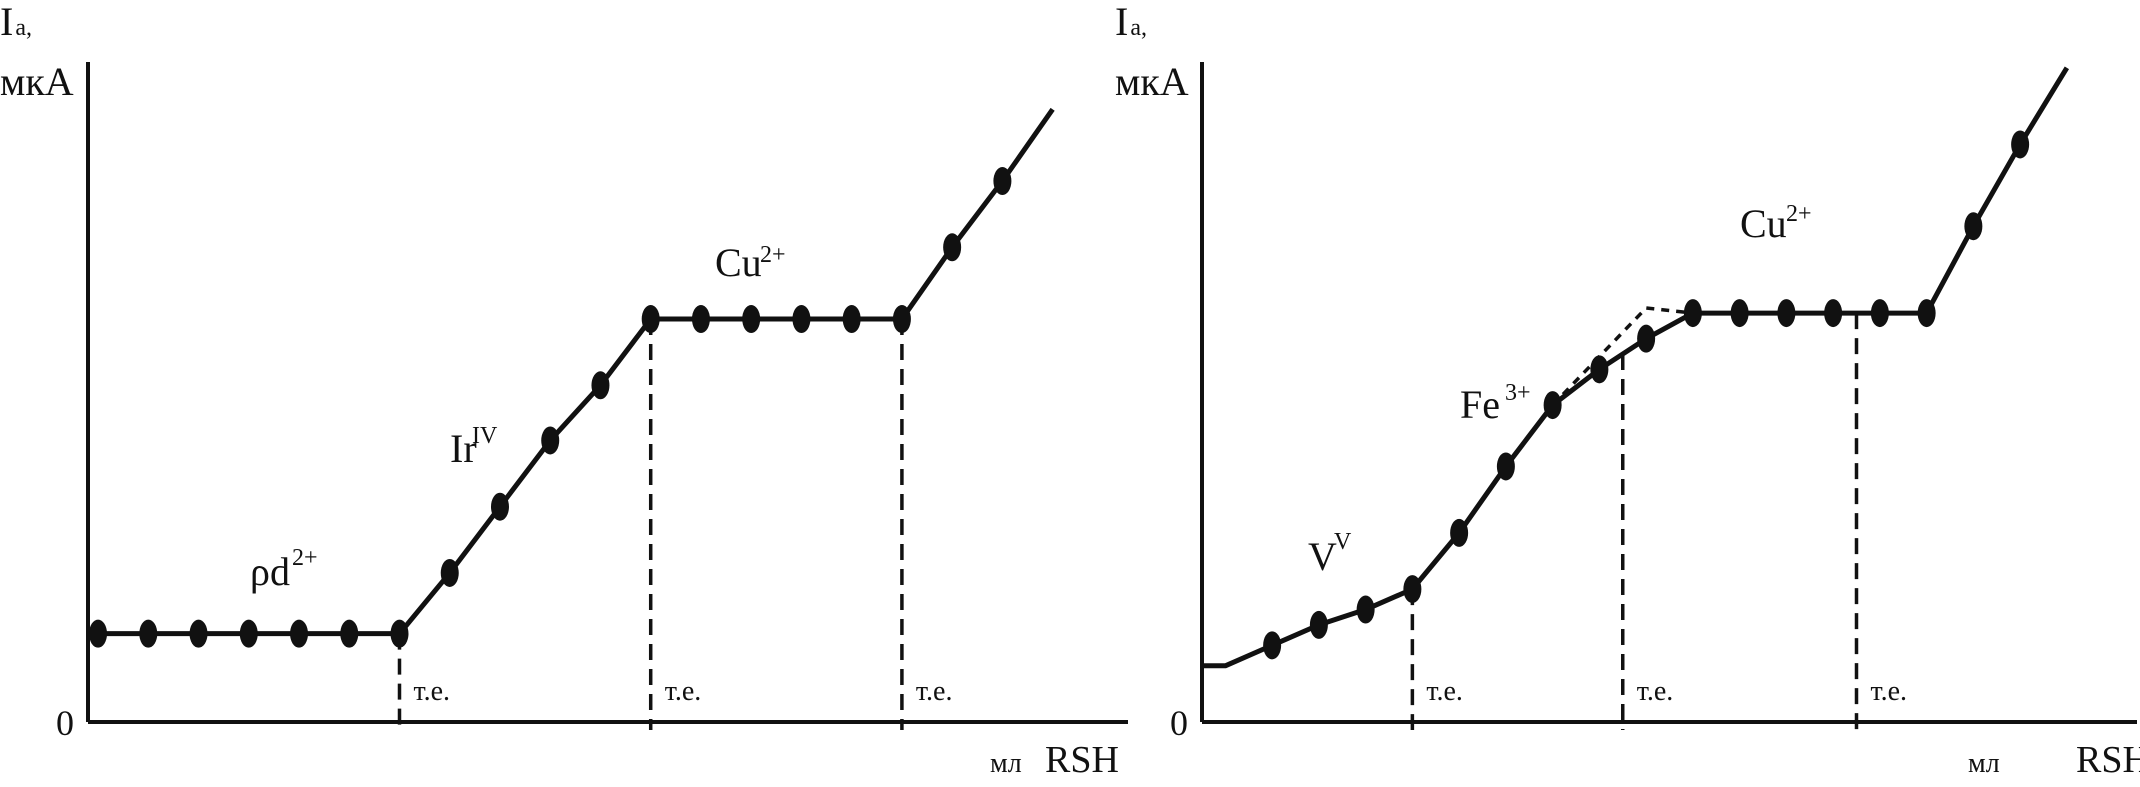 This screenshot has width=2140, height=787. What do you see at coordinates (463, 448) in the screenshot?
I see `ion-label: Ir` at bounding box center [463, 448].